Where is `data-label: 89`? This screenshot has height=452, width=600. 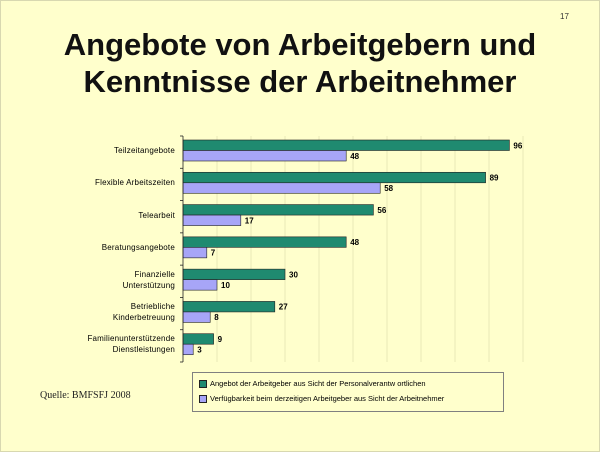 data-label: 89 is located at coordinates (494, 178).